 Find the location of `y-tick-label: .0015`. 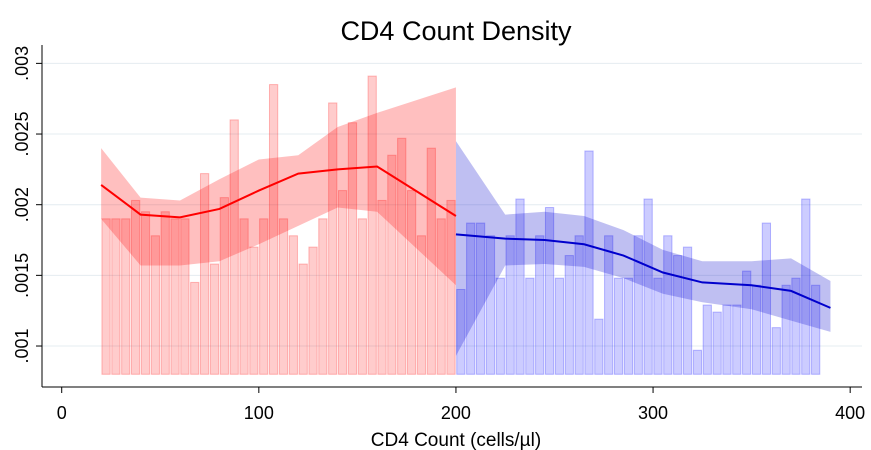

y-tick-label: .0015 is located at coordinates (22, 275).